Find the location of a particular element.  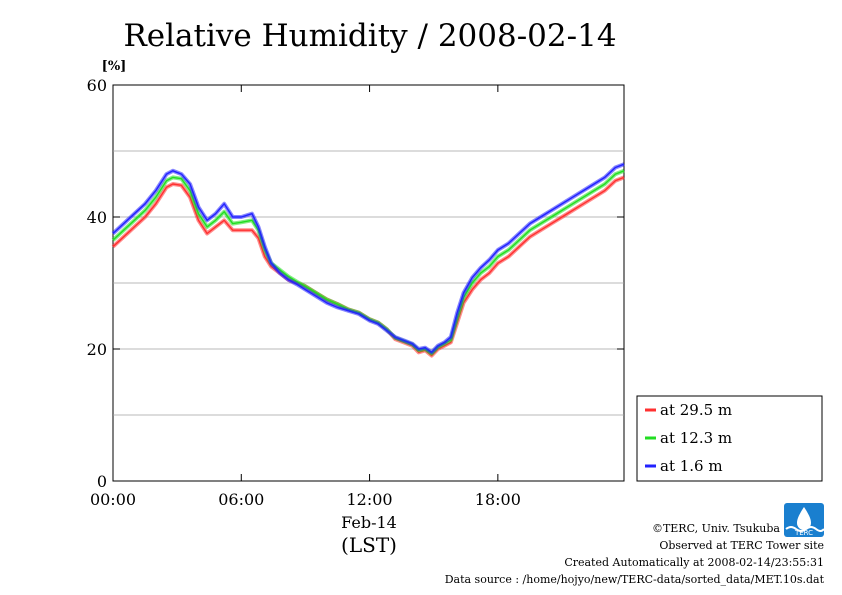

x-axis-sublabel: (LST) is located at coordinates (369, 545).